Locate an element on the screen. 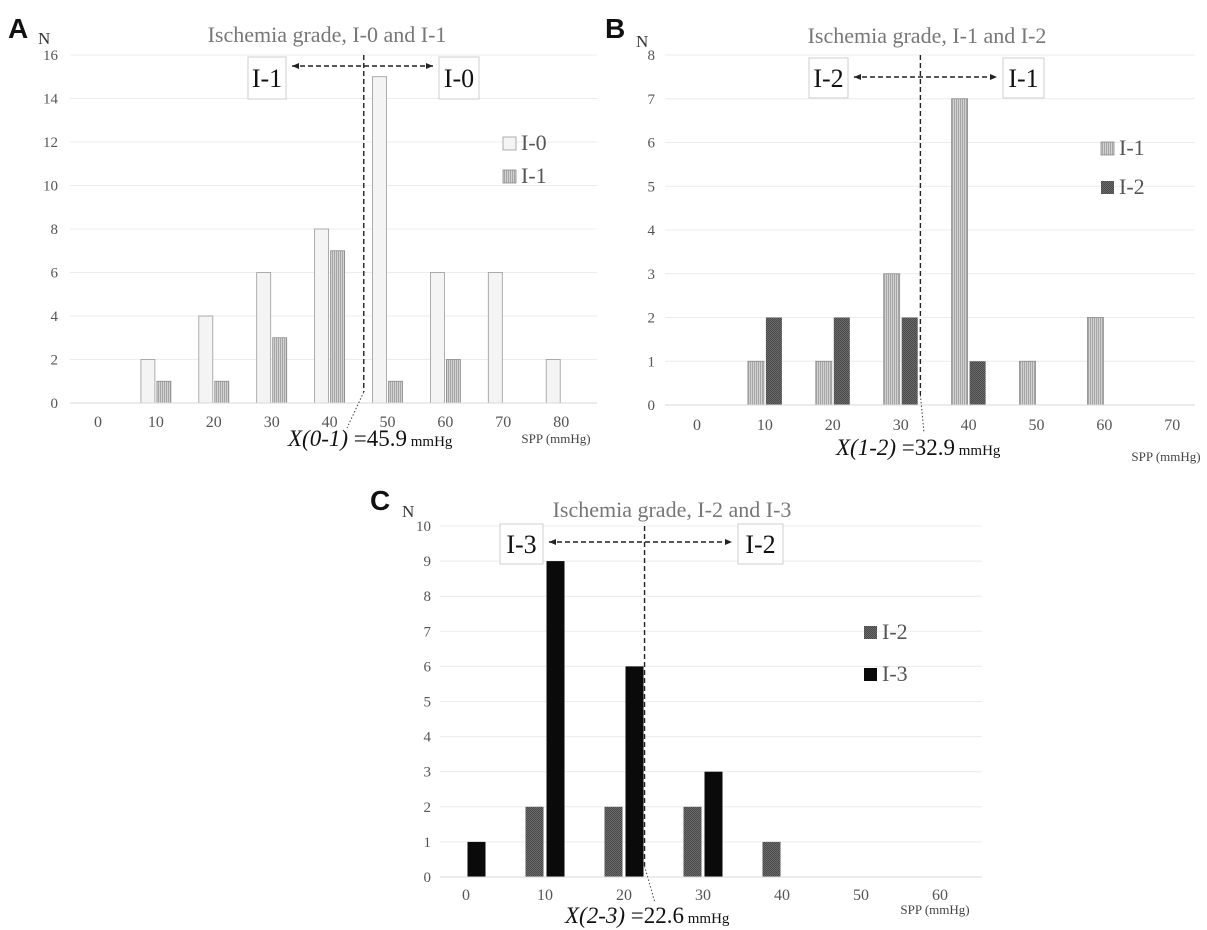 This screenshot has height=930, width=1207. gridlines is located at coordinates (930, 208).